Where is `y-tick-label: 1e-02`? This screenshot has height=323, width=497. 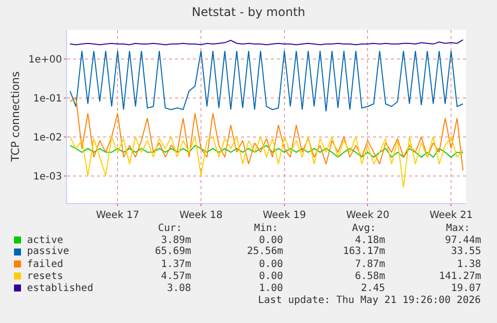
y-tick-label: 1e-02 is located at coordinates (47, 138).